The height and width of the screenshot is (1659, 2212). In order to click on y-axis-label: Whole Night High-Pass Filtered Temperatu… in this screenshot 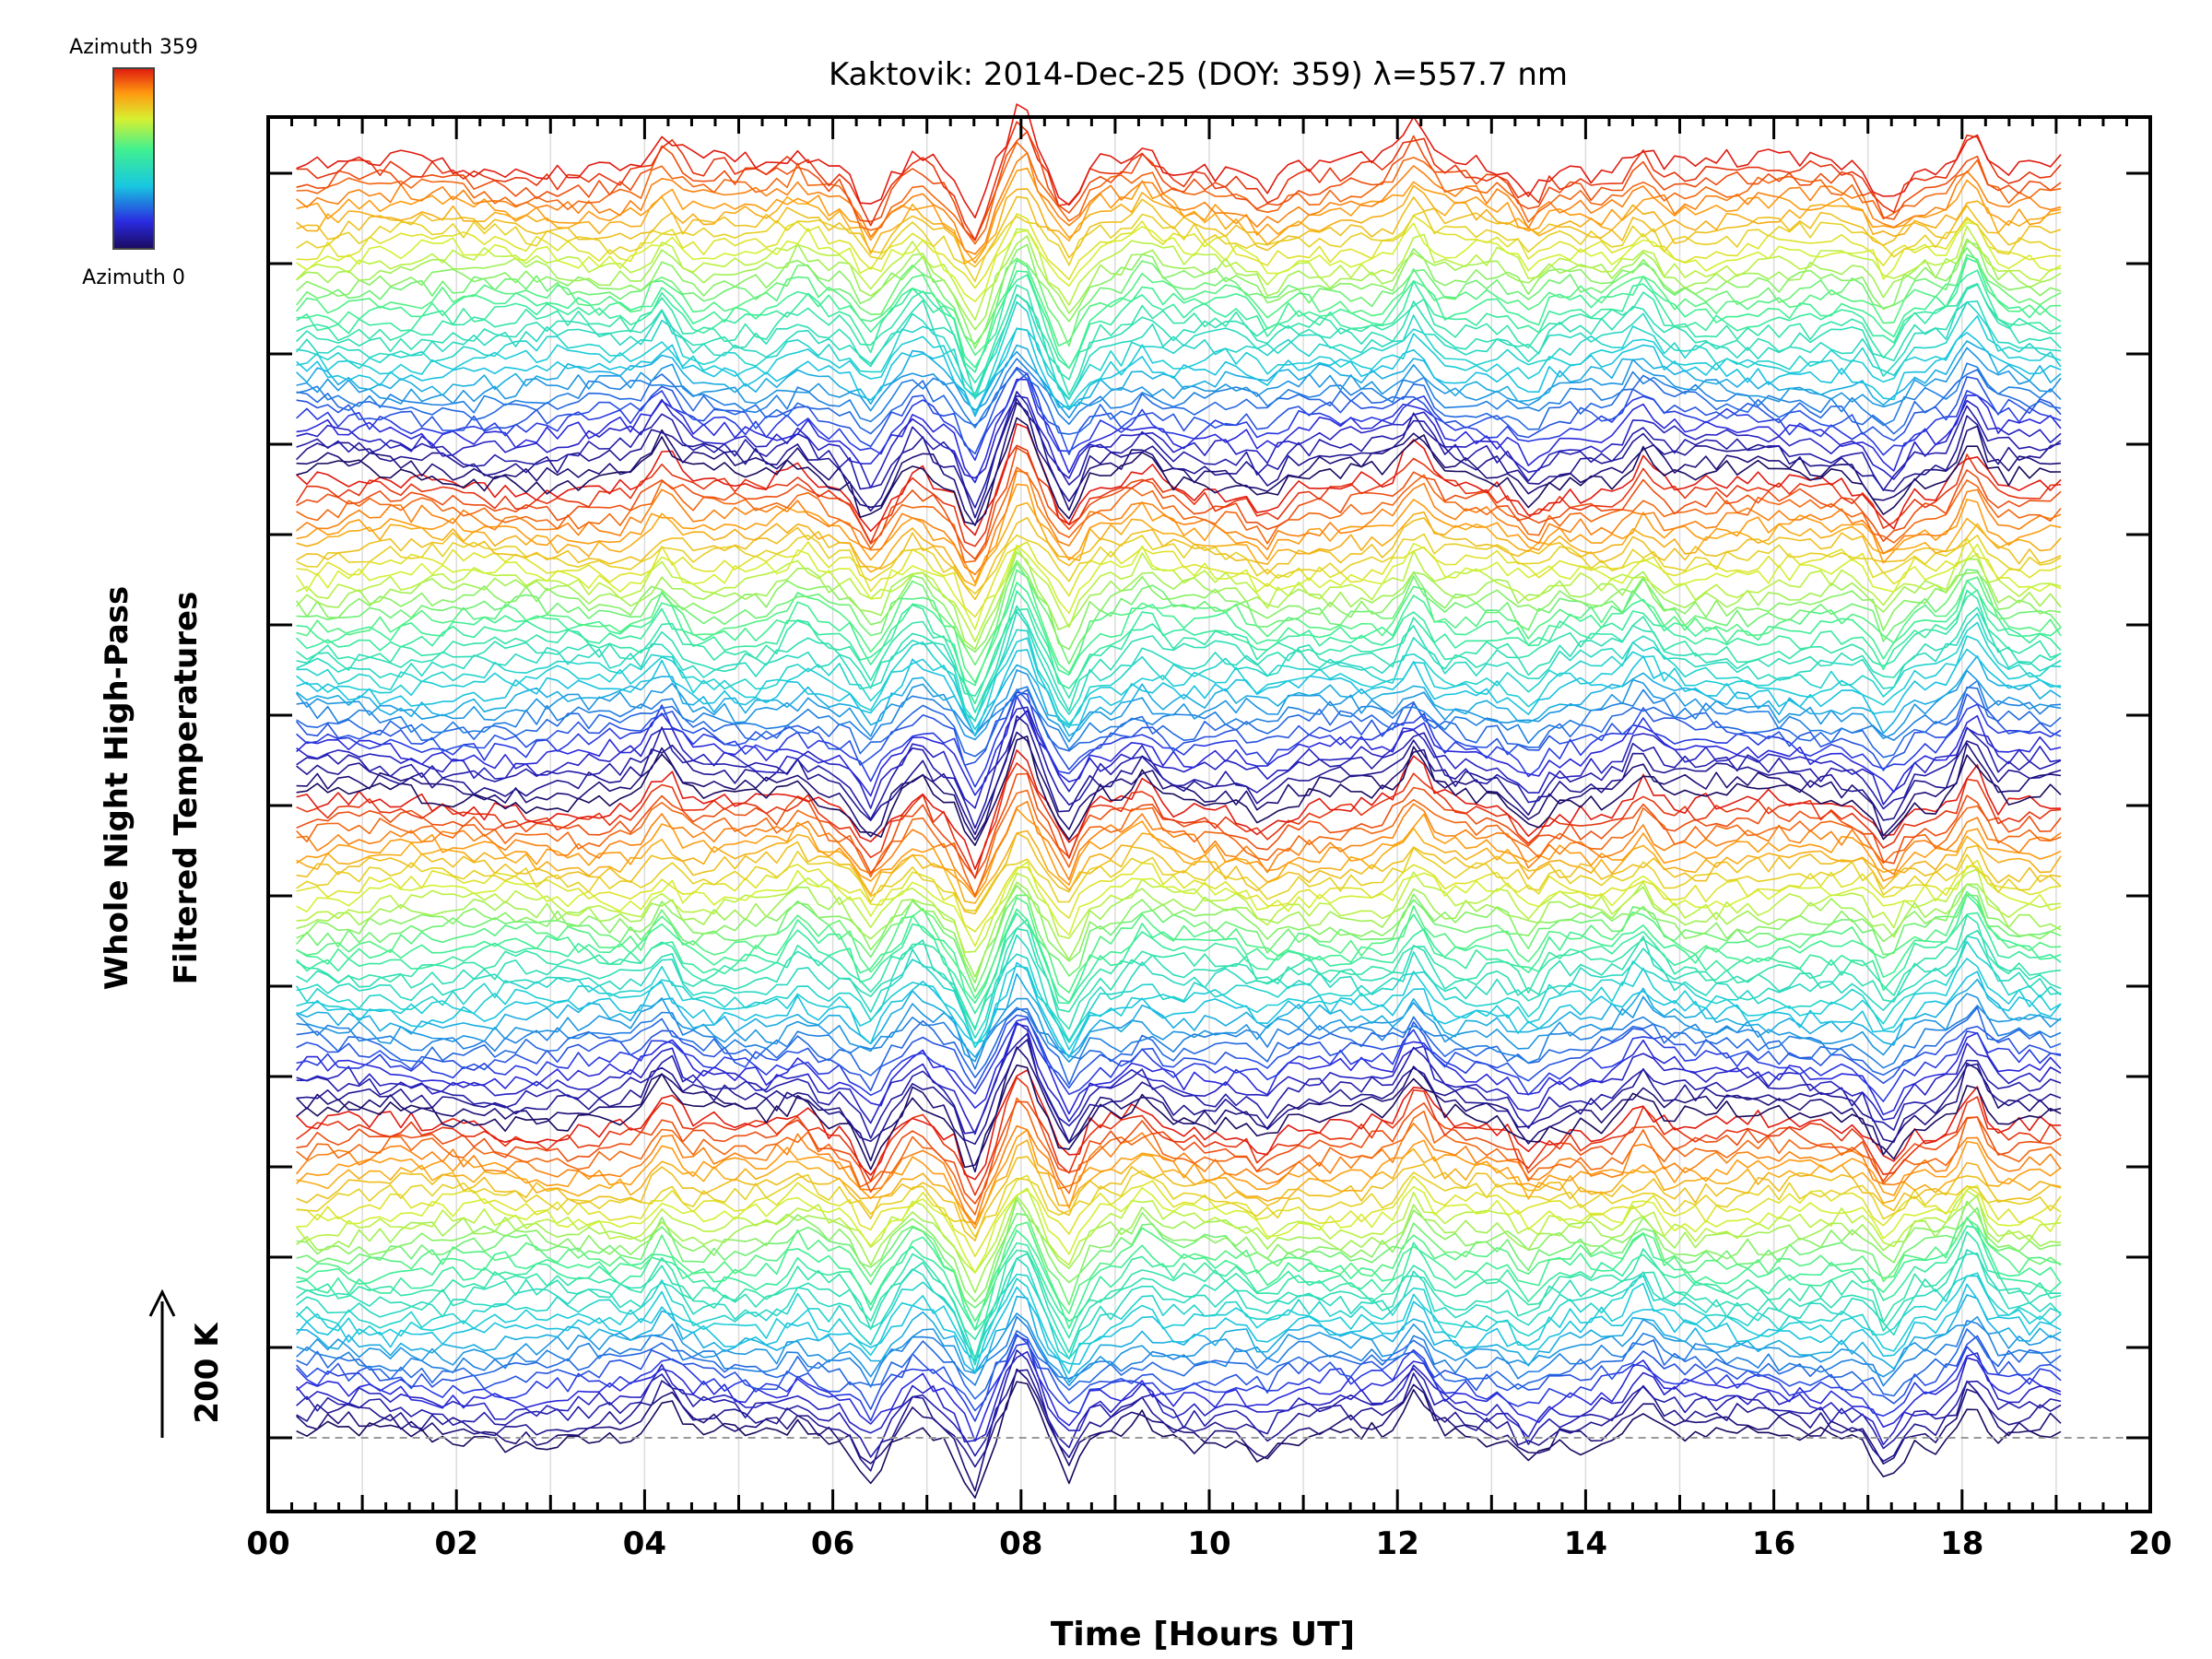, I will do `click(152, 788)`.